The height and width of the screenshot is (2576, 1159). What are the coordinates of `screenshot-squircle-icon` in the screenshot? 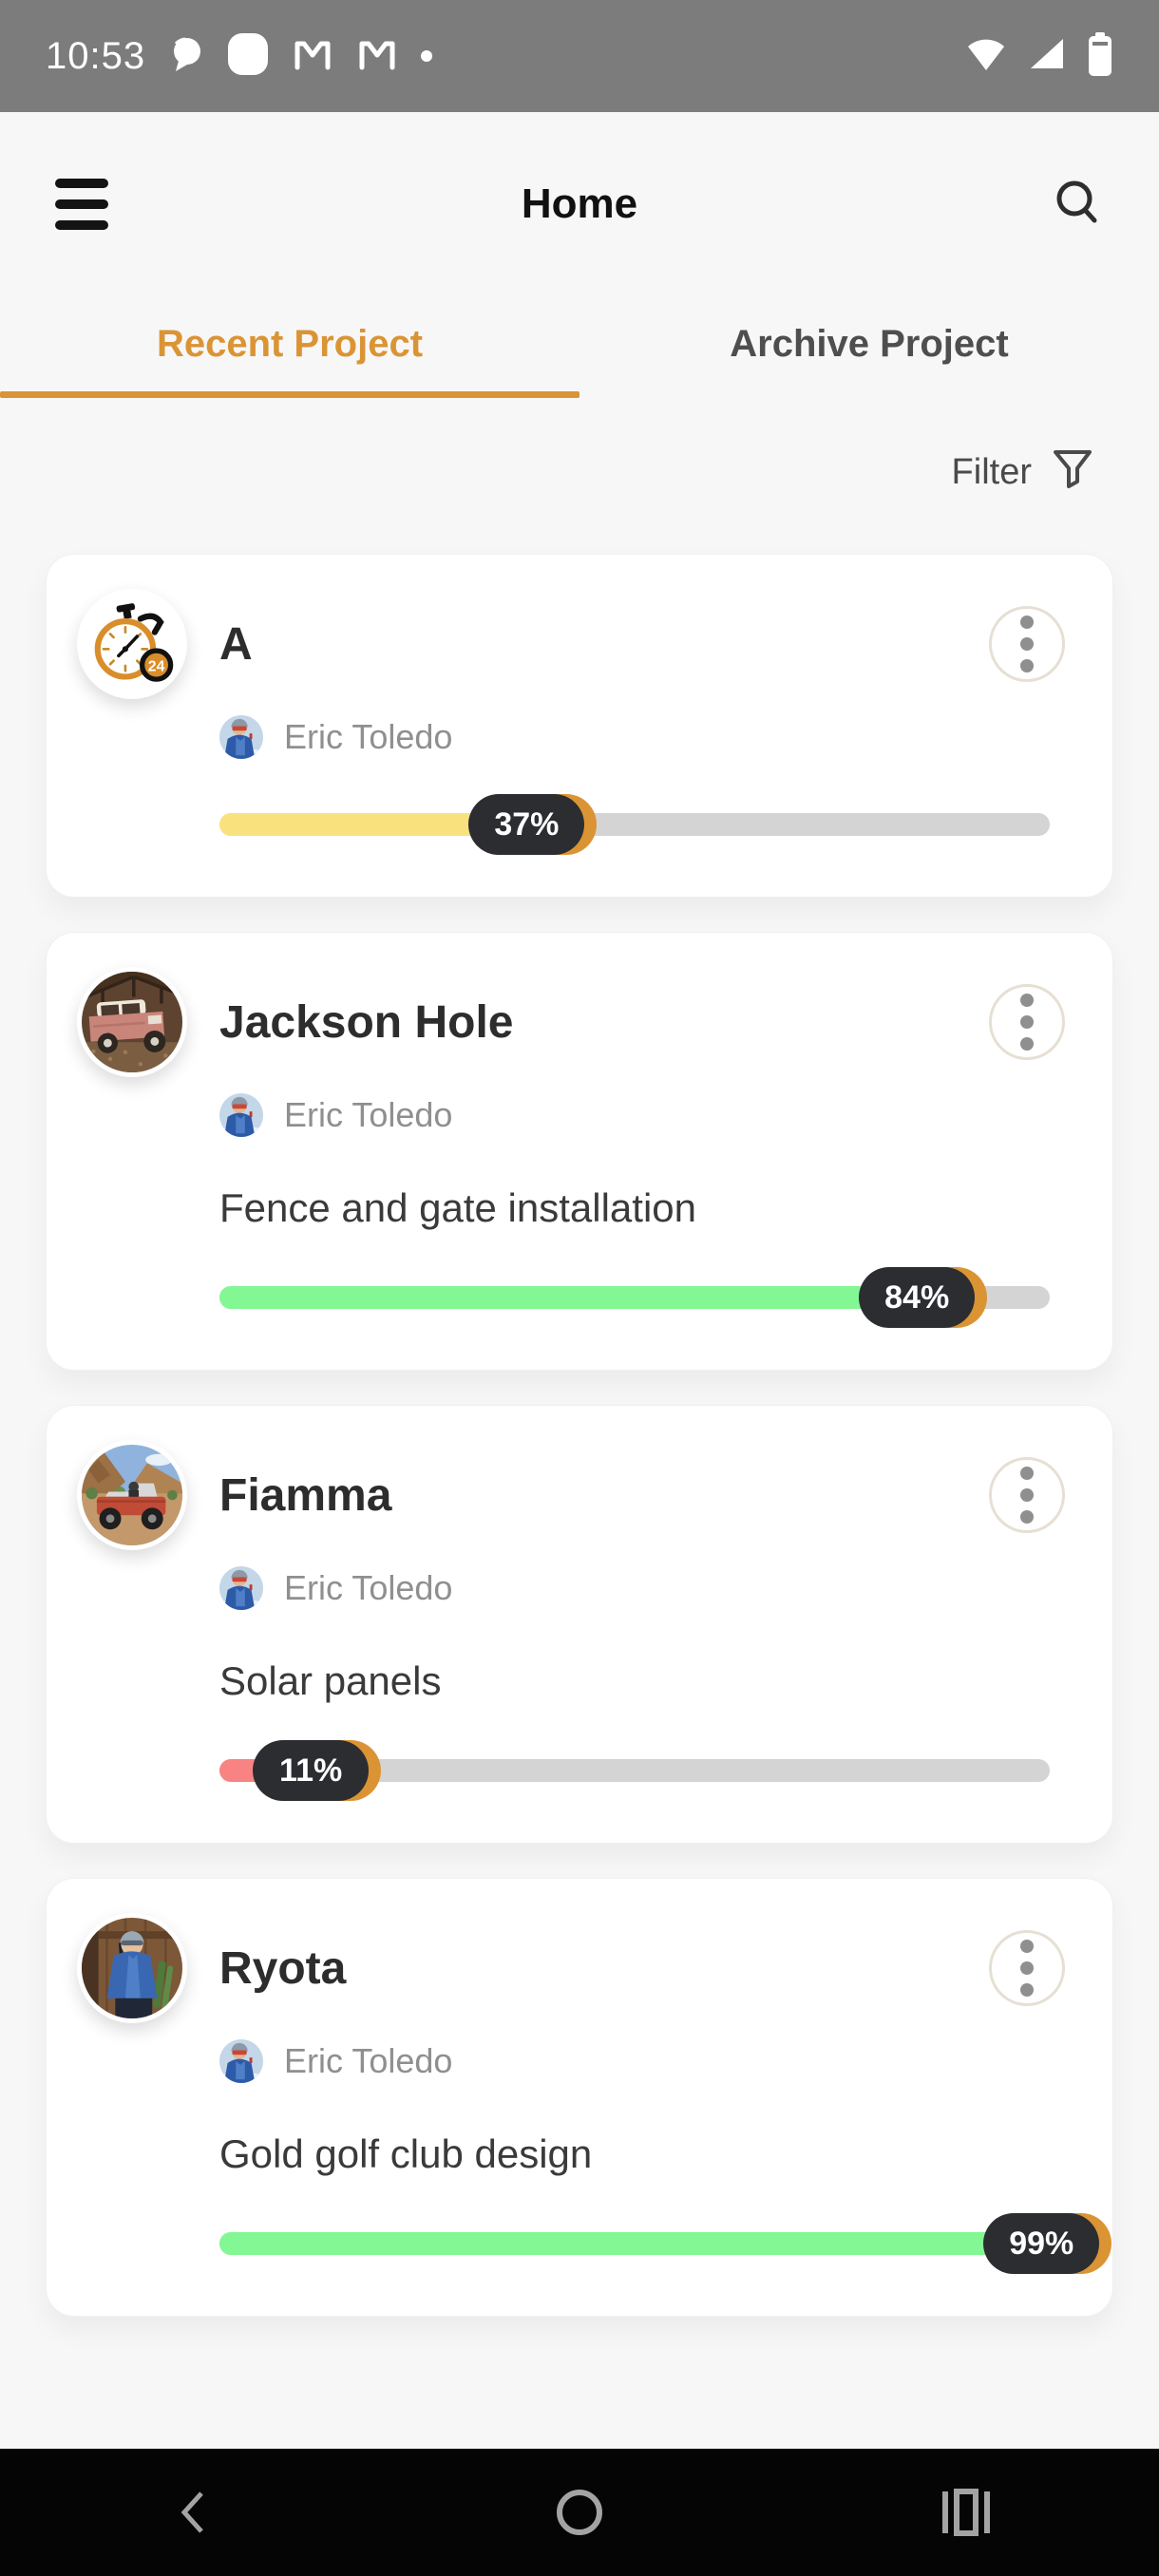 It's located at (248, 56).